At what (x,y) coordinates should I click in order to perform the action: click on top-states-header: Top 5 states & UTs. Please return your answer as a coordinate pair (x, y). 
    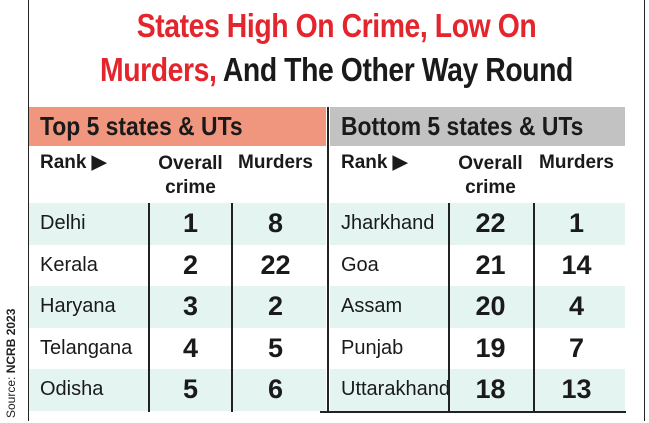
    Looking at the image, I should click on (177, 126).